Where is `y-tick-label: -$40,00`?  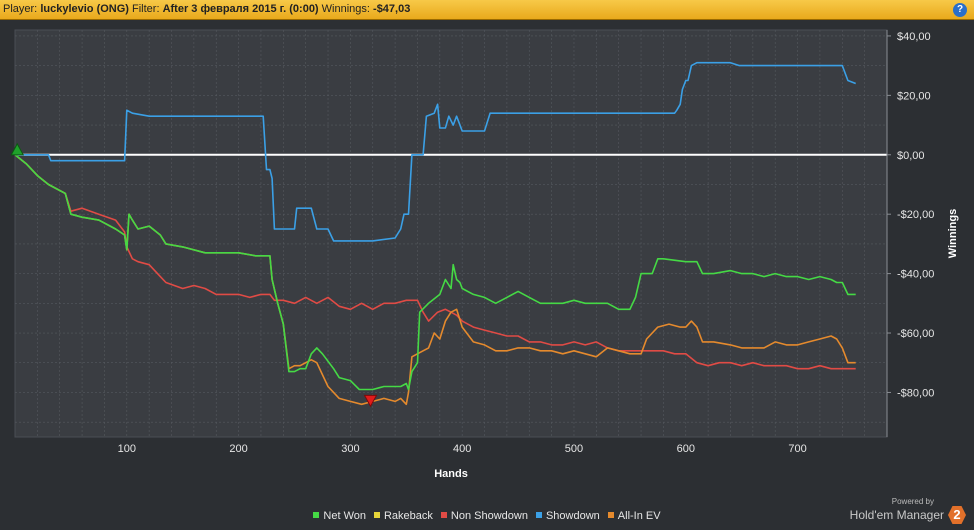
y-tick-label: -$40,00 is located at coordinates (915, 275).